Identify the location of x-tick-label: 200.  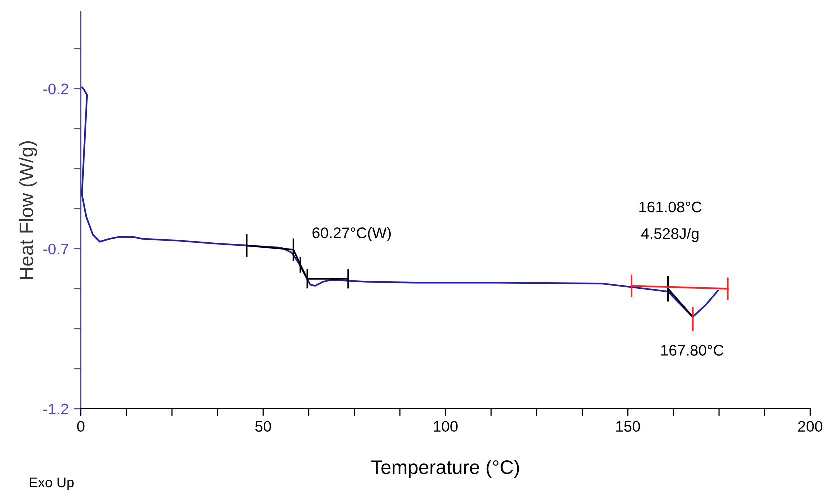
(810, 426).